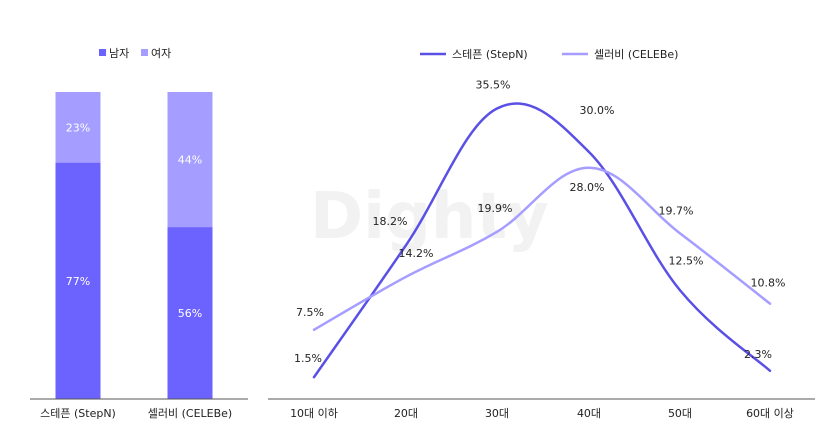  Describe the element at coordinates (314, 413) in the screenshot. I see `line-x-tick-label: 10대 이하` at that location.